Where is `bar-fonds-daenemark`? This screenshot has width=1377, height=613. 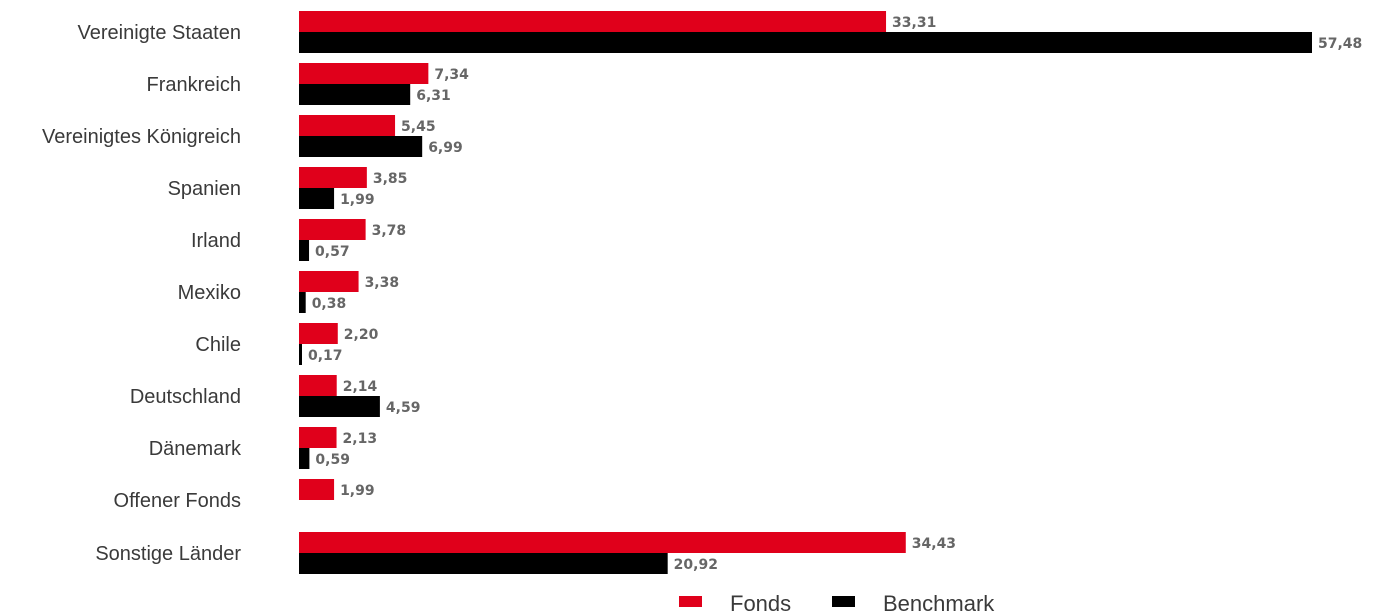
bar-fonds-daenemark is located at coordinates (318, 437).